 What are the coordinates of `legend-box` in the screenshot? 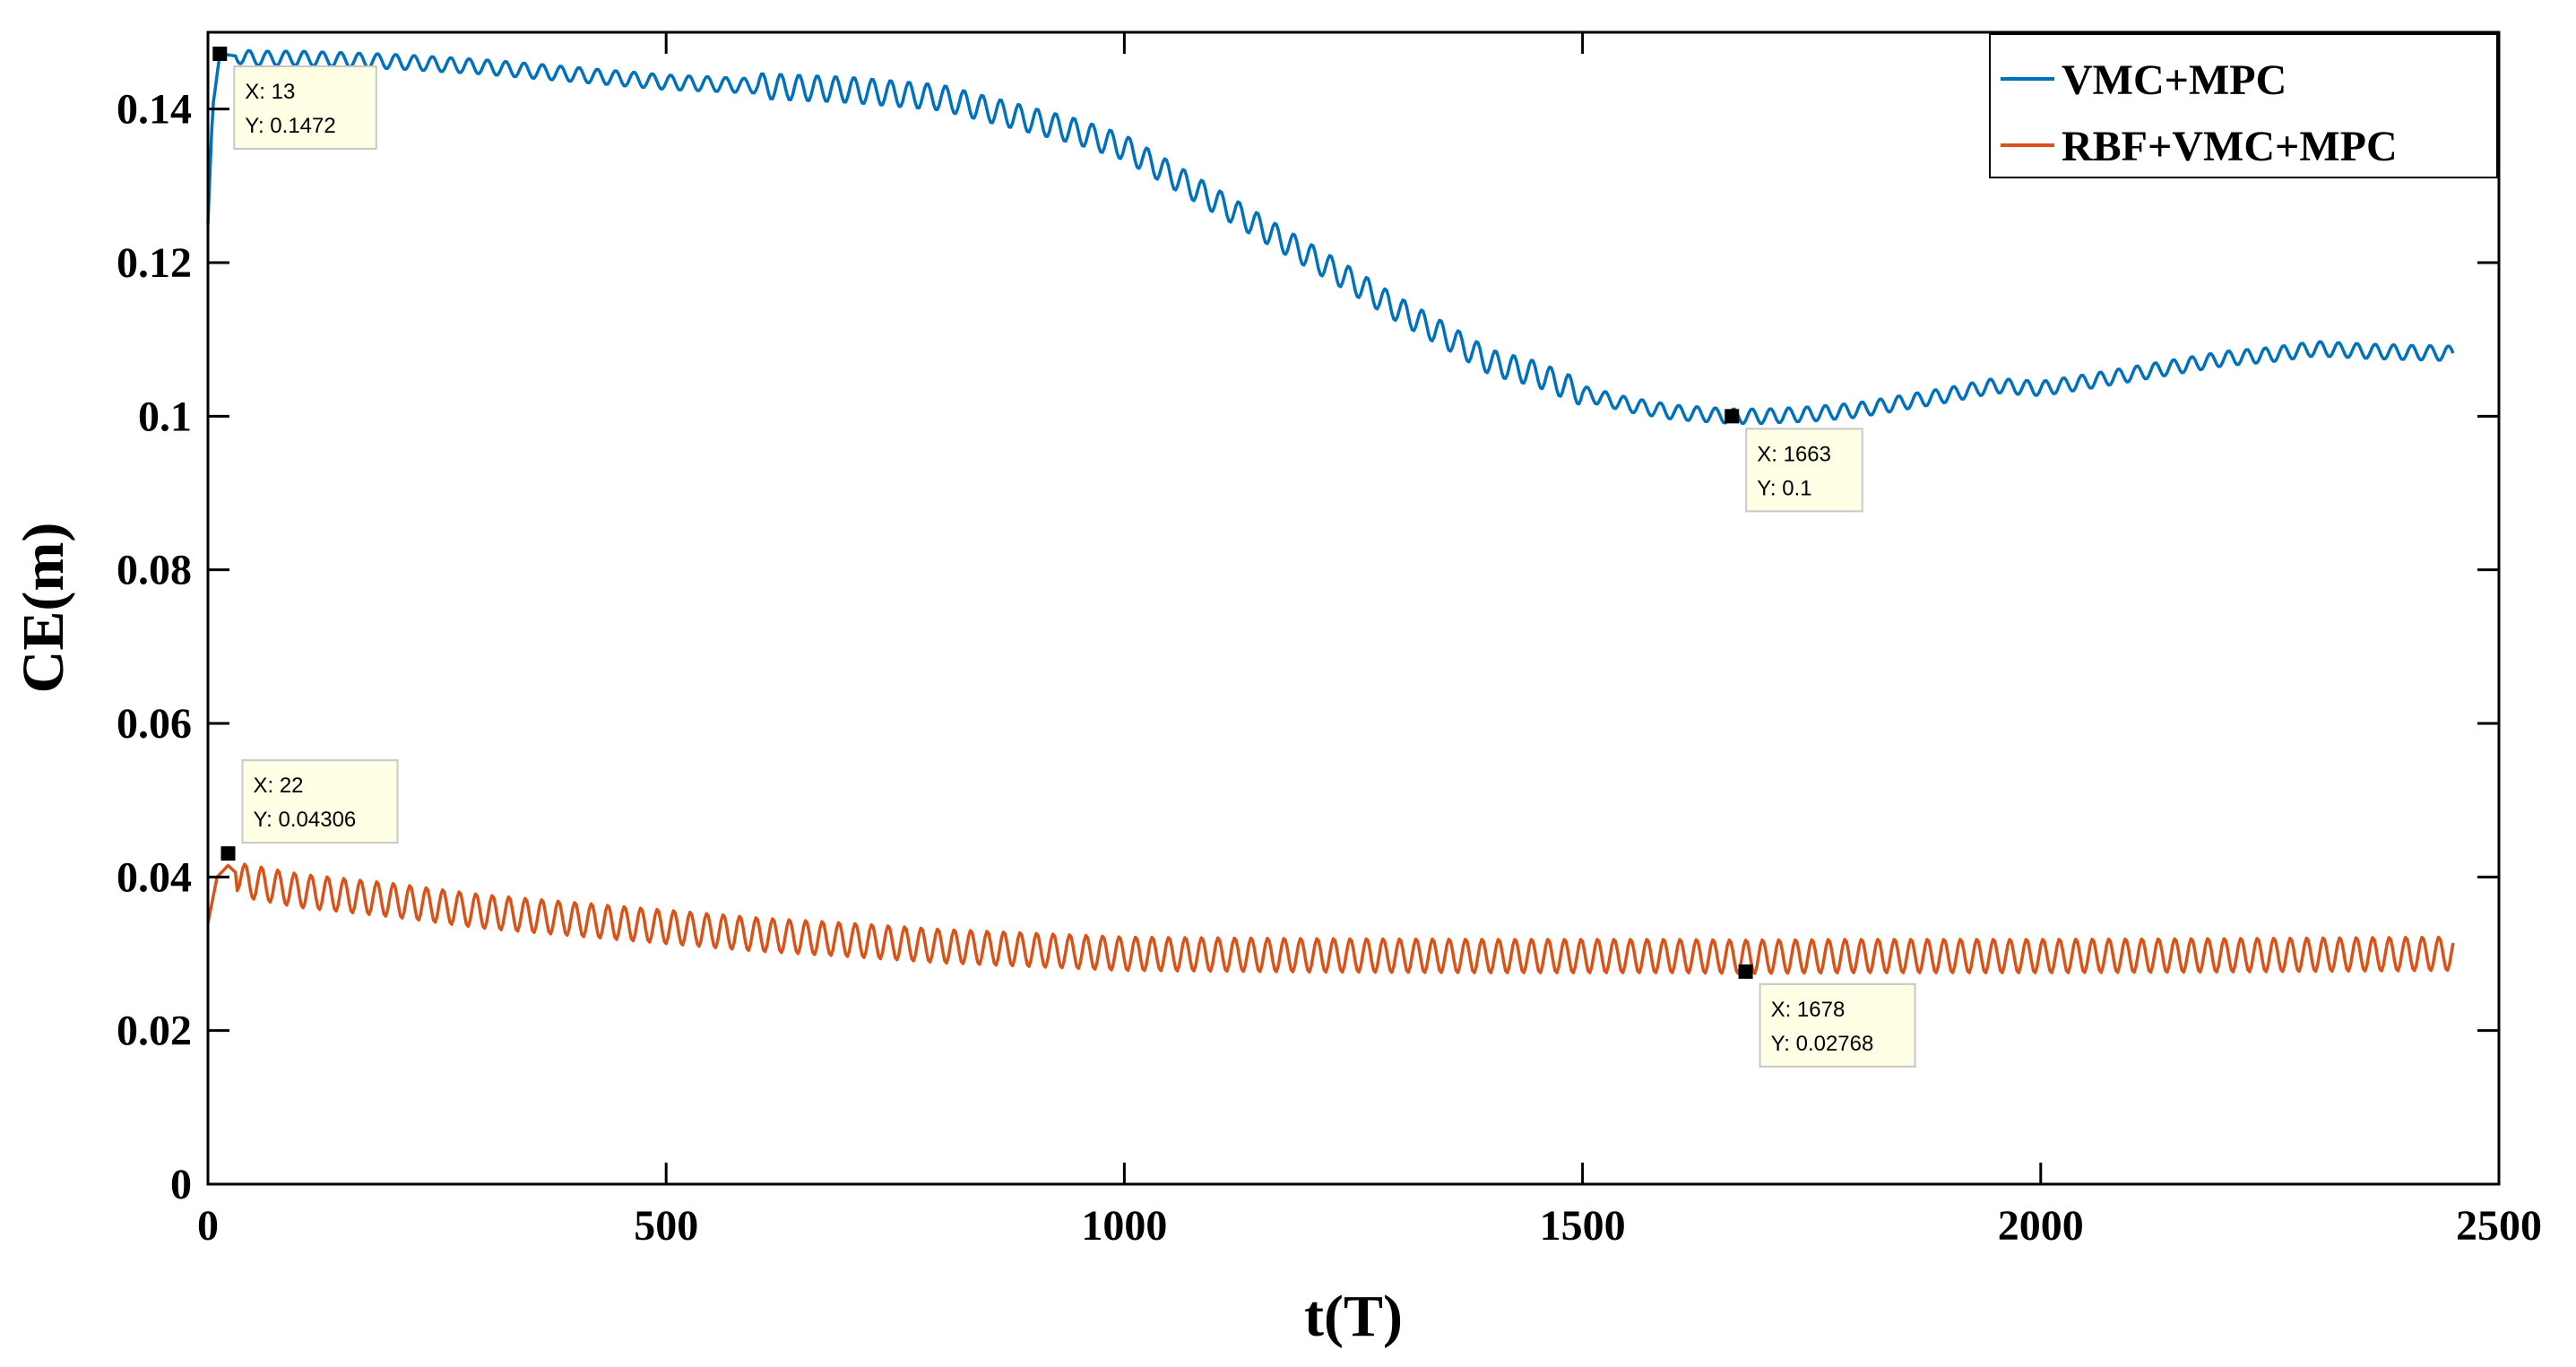 It's located at (2243, 106).